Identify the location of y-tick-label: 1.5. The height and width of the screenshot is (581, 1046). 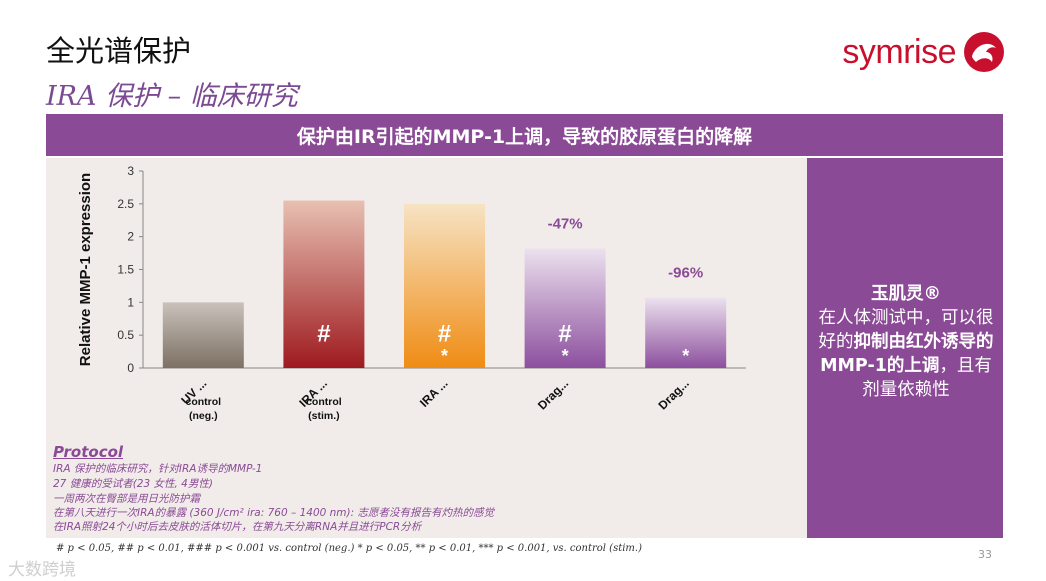
(125, 270).